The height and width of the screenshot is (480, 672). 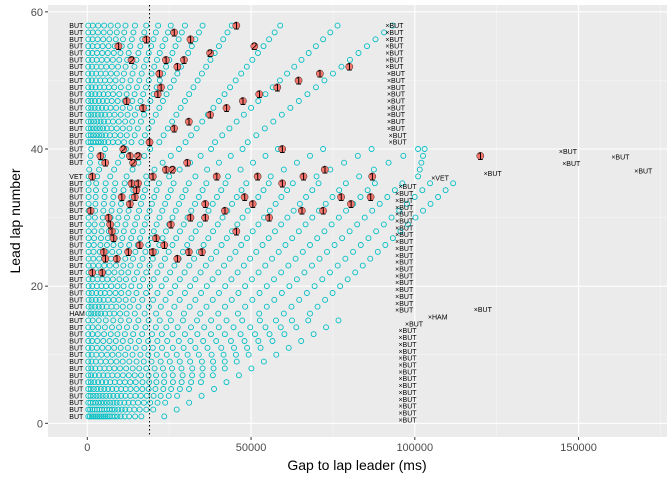 What do you see at coordinates (37, 13) in the screenshot?
I see `y-tick-label: 60` at bounding box center [37, 13].